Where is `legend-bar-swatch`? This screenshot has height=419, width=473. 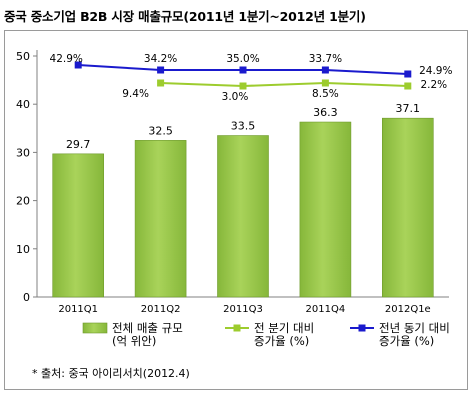
legend-bar-swatch is located at coordinates (95, 328).